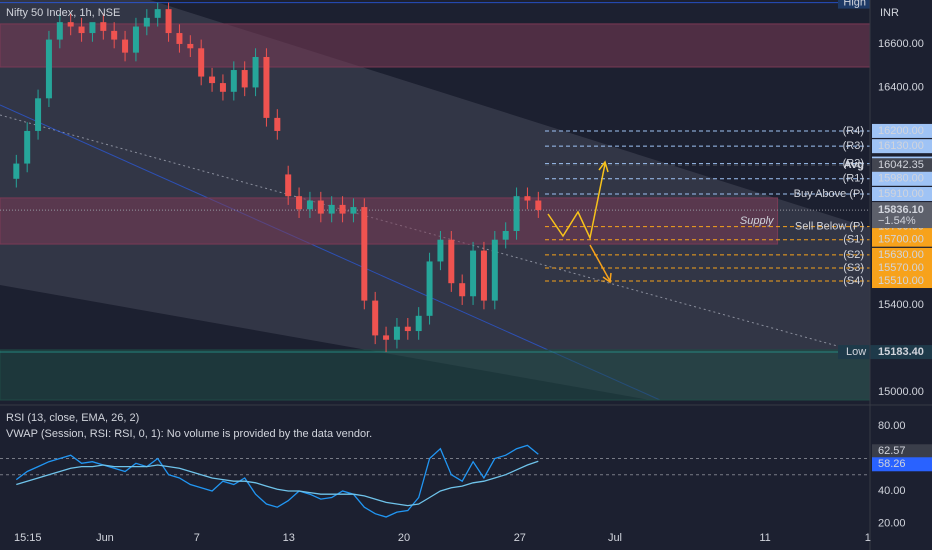 The height and width of the screenshot is (550, 932). What do you see at coordinates (579, 222) in the screenshot?
I see `projection-arrows` at bounding box center [579, 222].